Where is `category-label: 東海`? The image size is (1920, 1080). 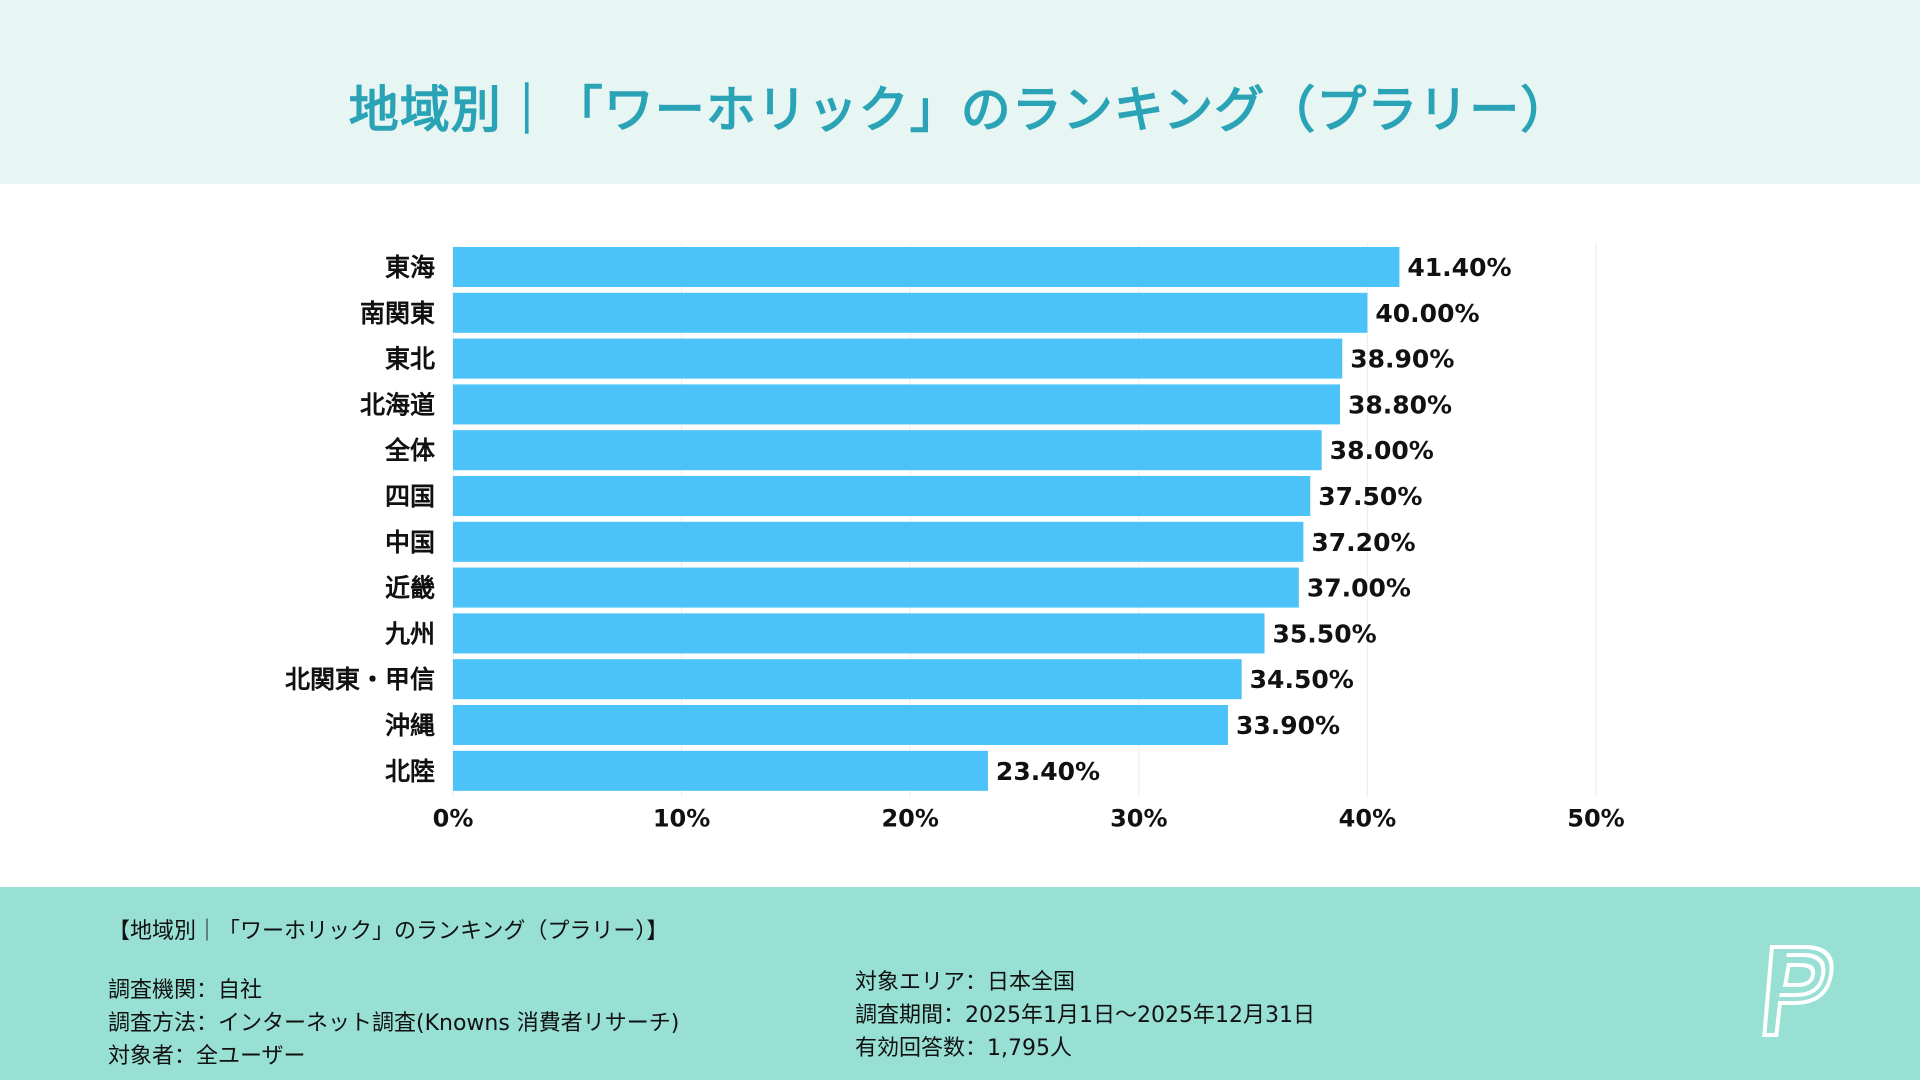 category-label: 東海 is located at coordinates (410, 267).